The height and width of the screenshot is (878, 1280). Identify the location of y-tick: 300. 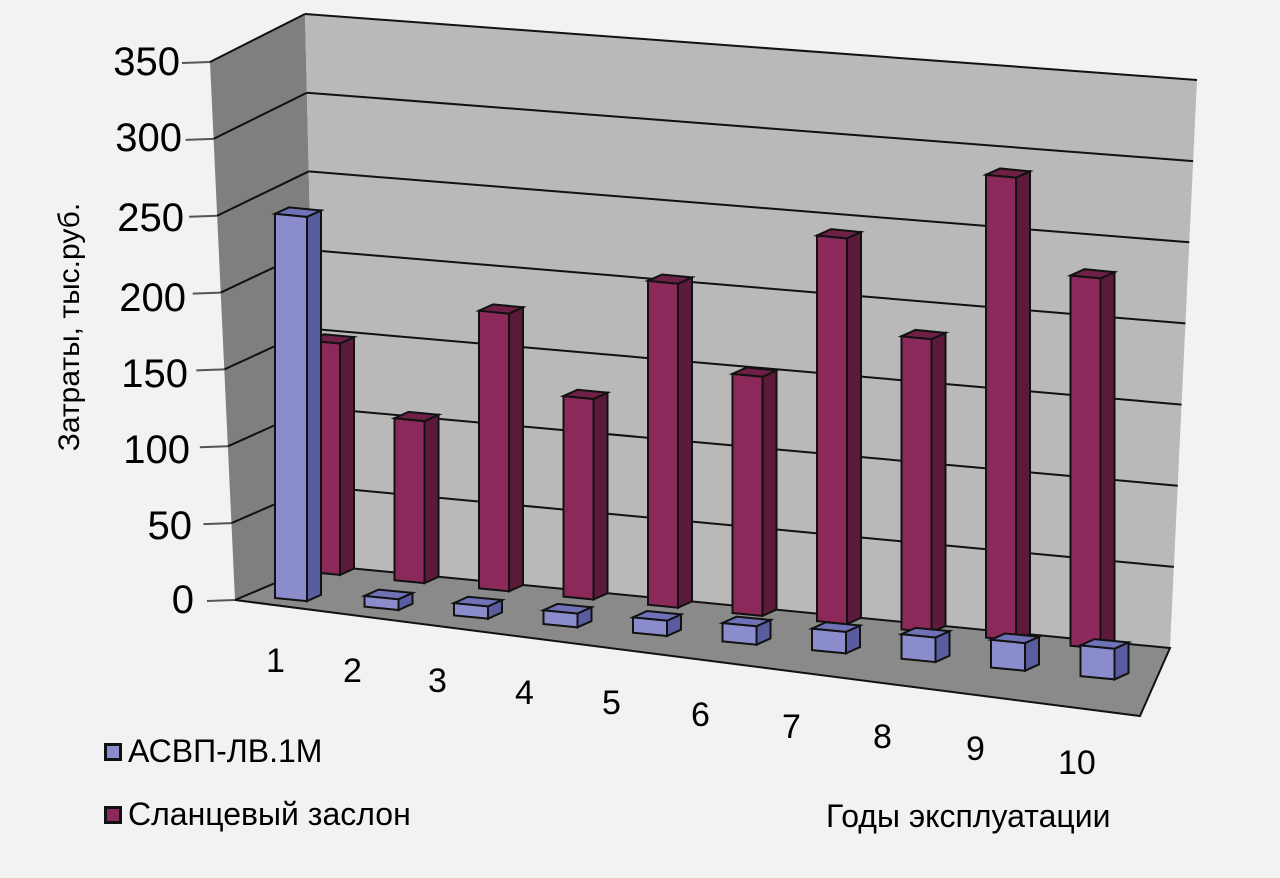
(148, 138).